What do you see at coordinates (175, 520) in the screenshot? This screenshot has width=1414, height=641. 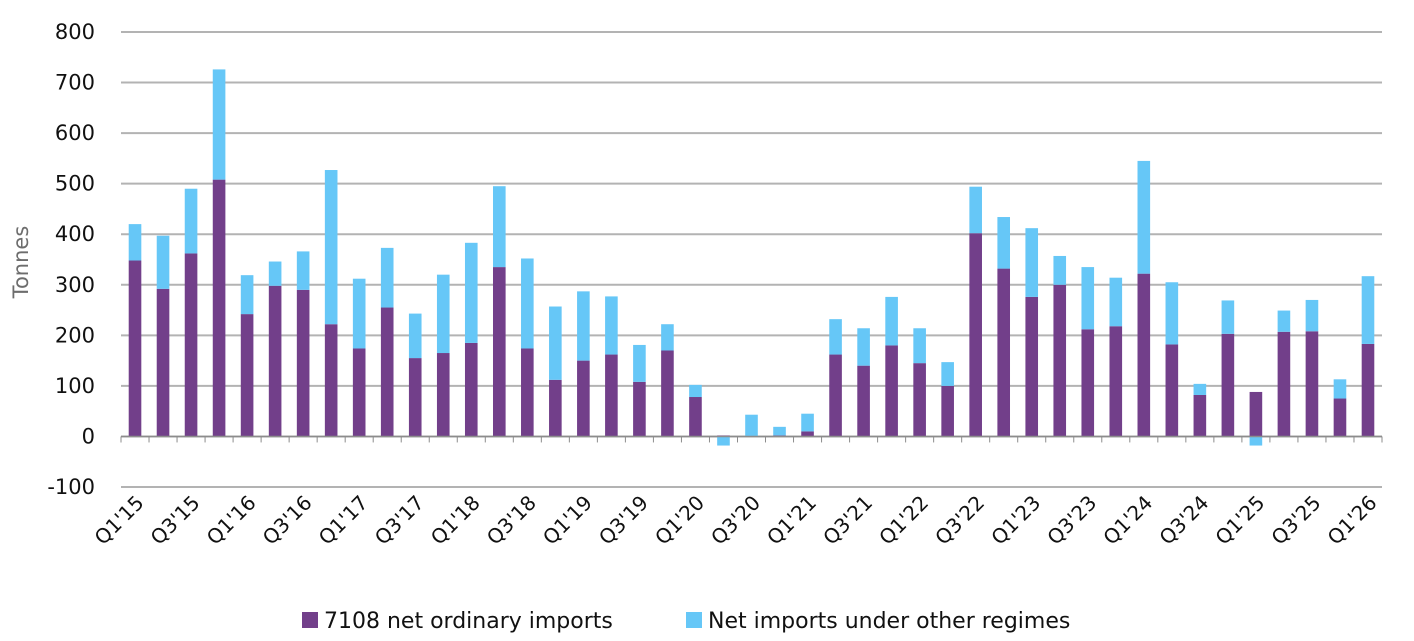 I see `x-tick-label: Q3'15` at bounding box center [175, 520].